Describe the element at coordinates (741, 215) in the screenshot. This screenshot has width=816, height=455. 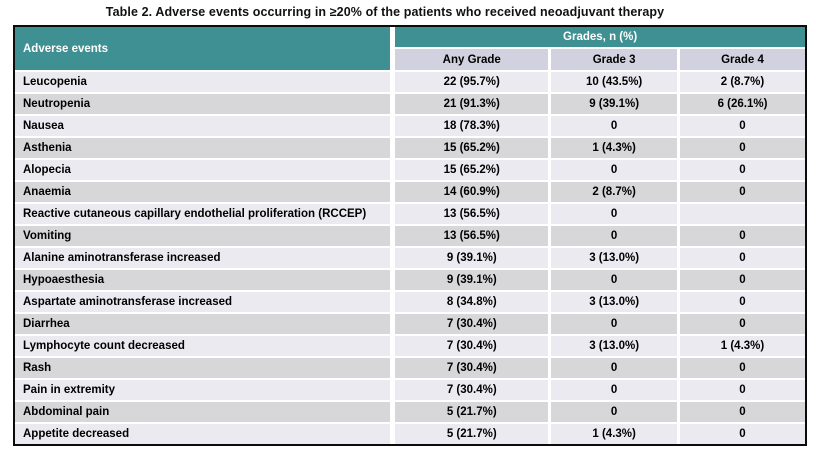
I see `grade4-cell` at that location.